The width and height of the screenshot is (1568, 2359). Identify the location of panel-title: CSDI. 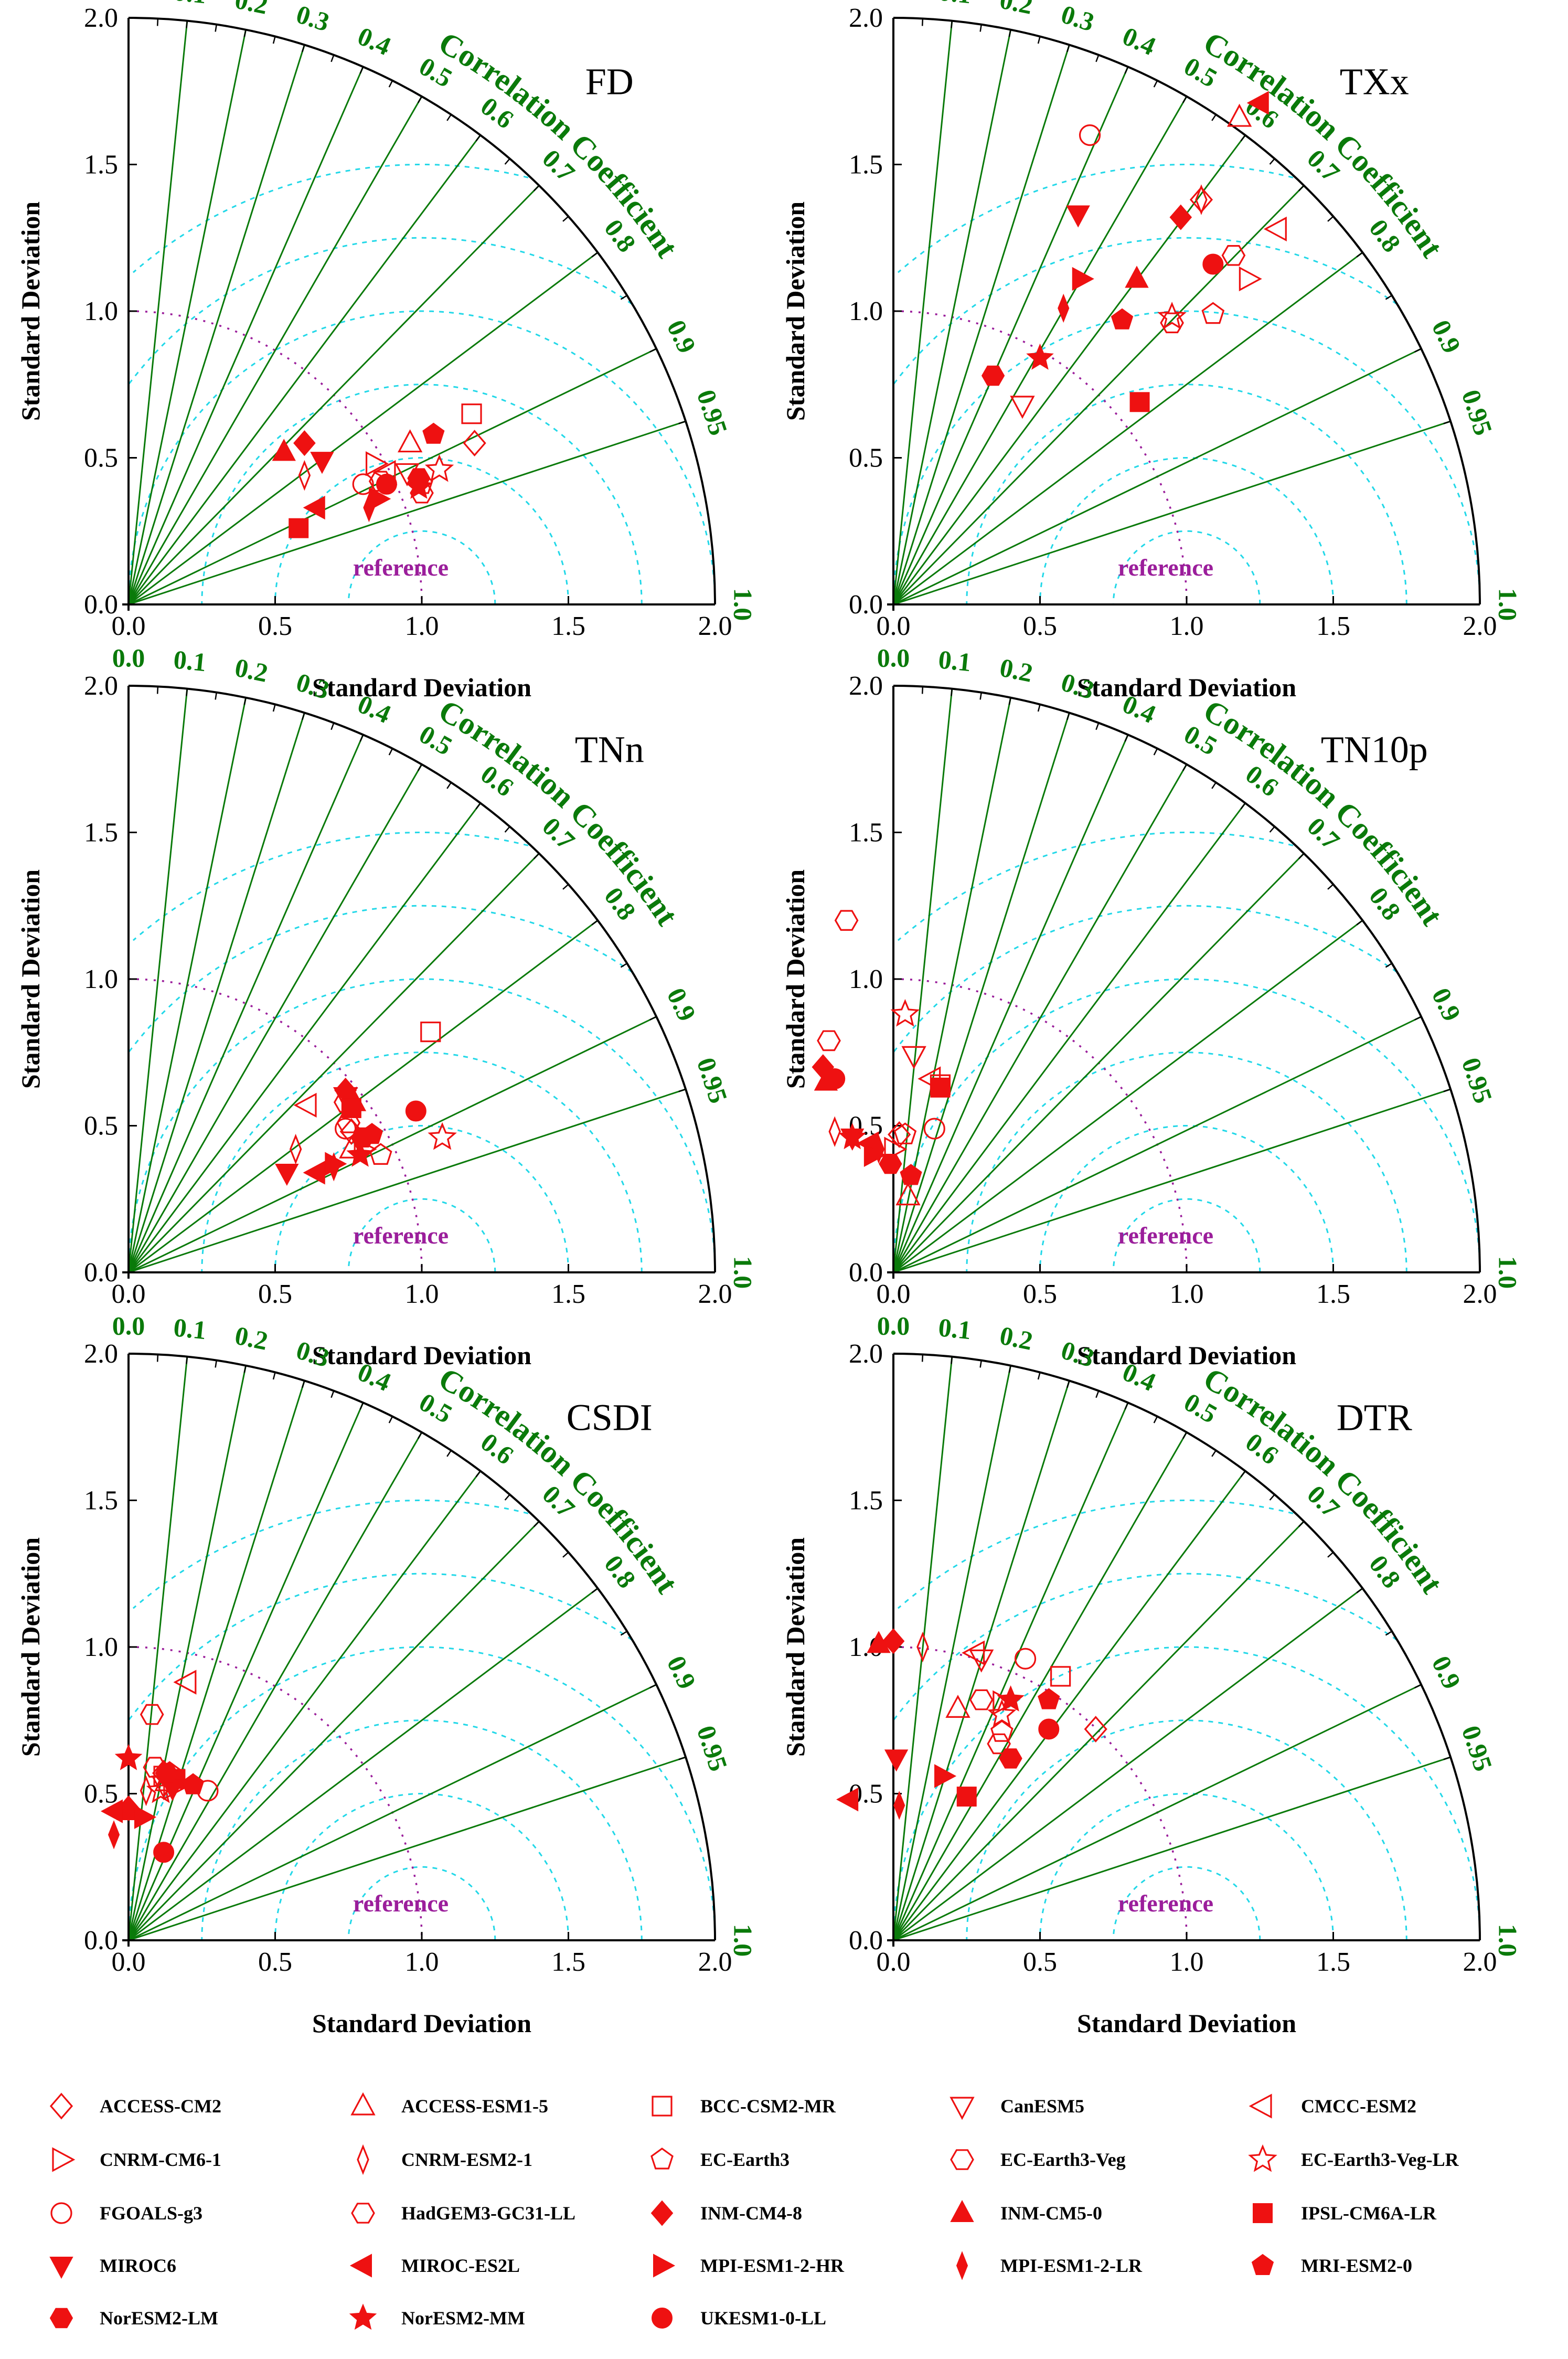
(610, 1417).